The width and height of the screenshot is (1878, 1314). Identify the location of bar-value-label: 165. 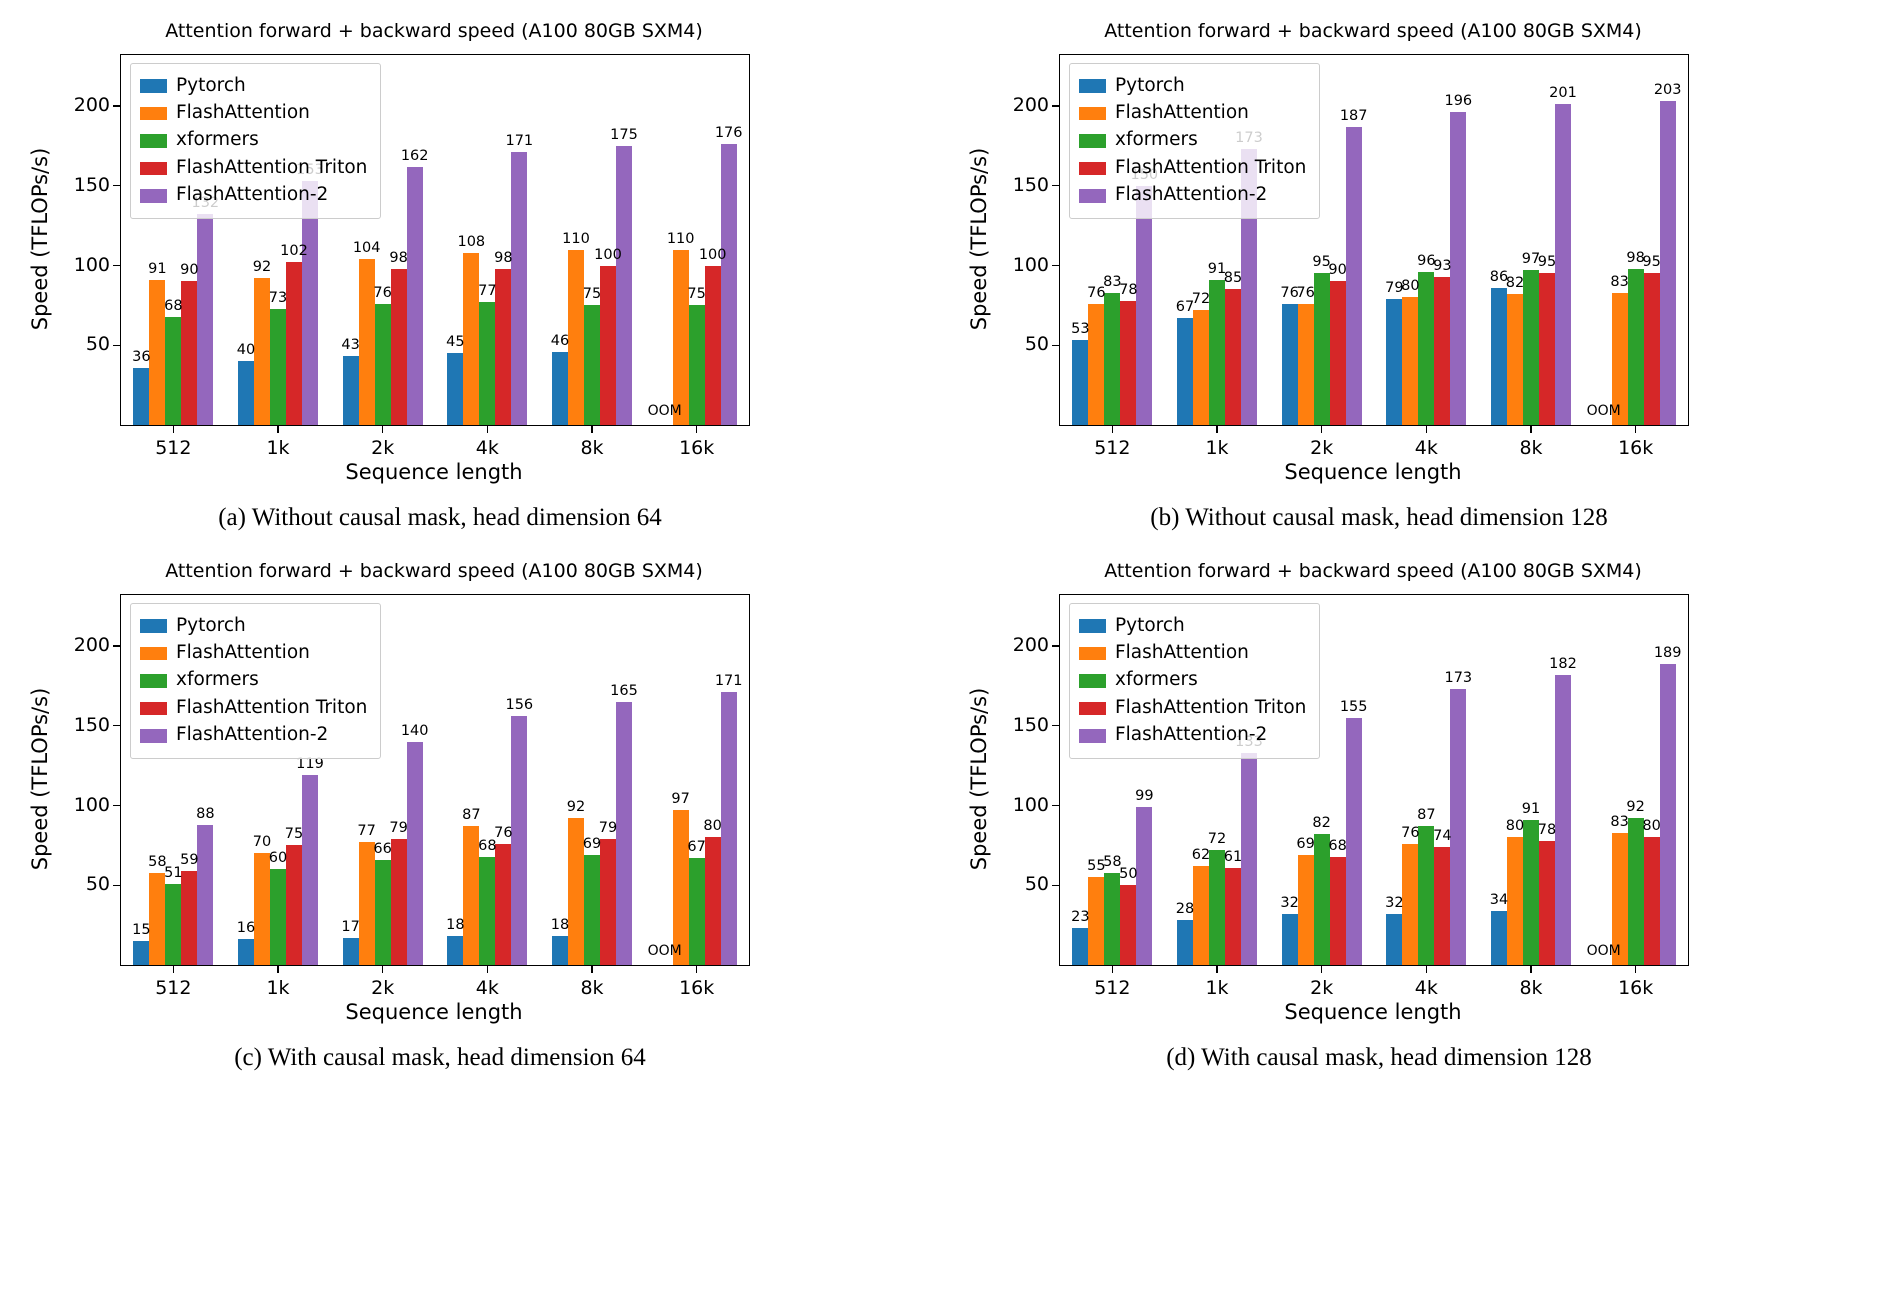
(624, 690).